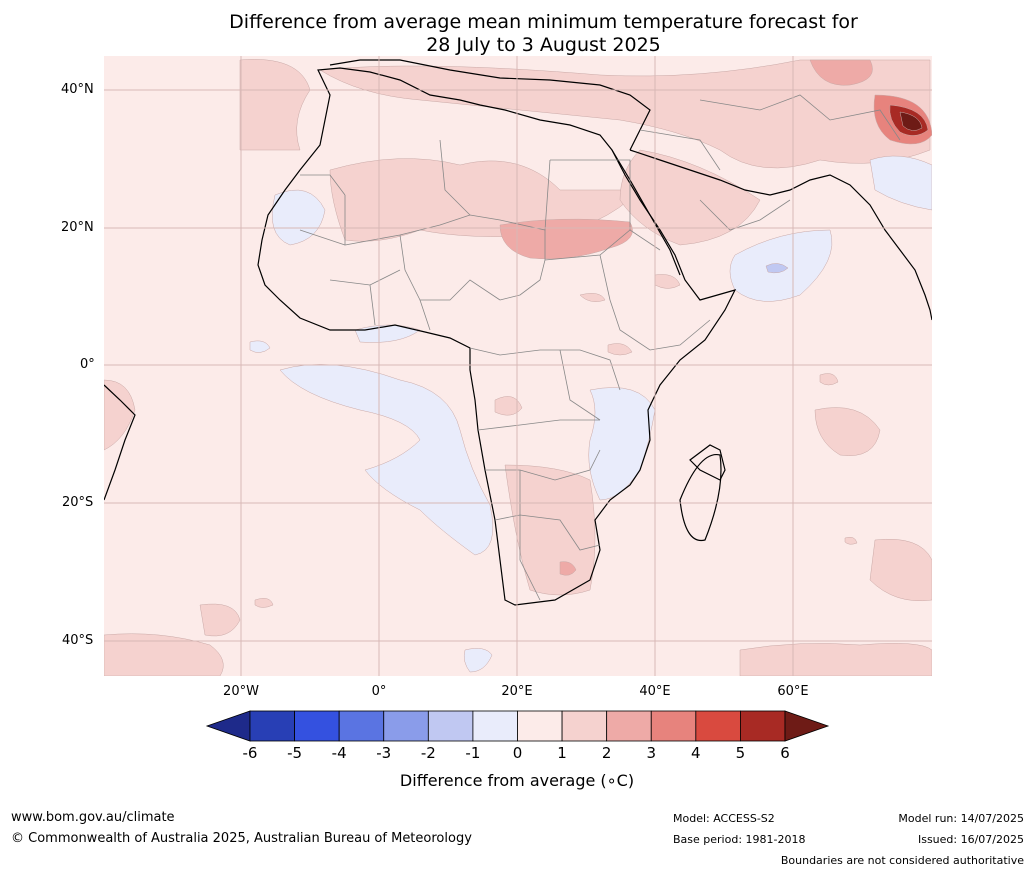 This screenshot has width=1035, height=873. I want to click on colorbar-tick-label: 5, so click(740, 753).